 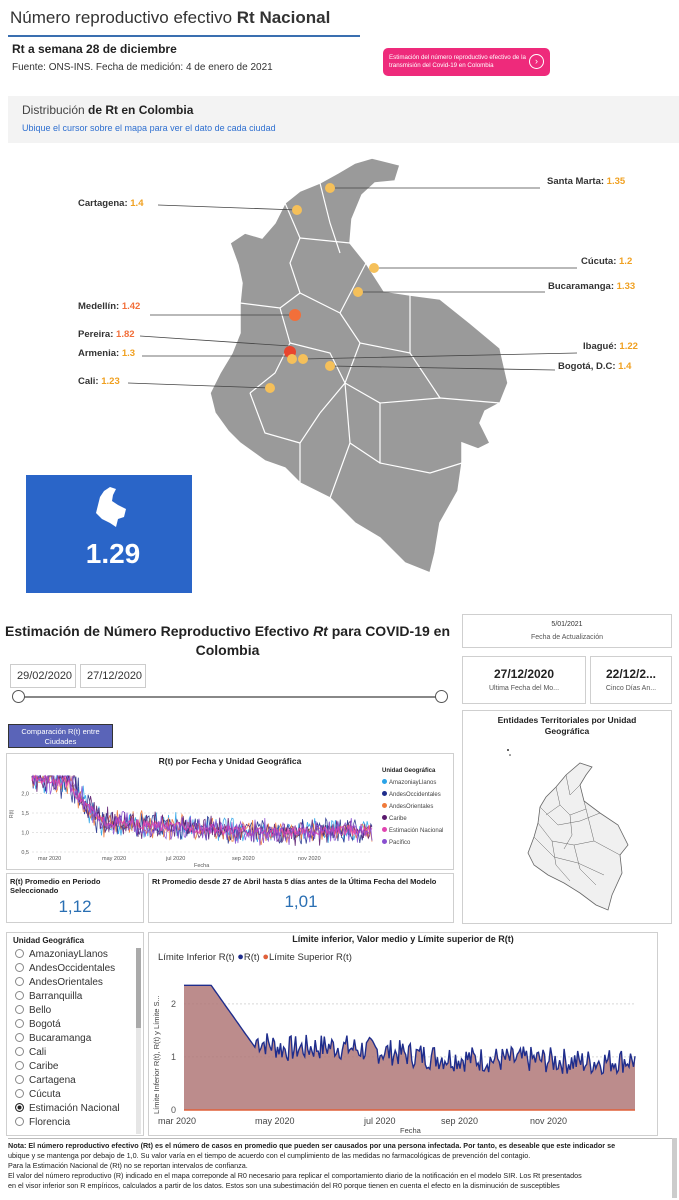 I want to click on legend-item: AmazoniayLlanos, so click(x=412, y=782).